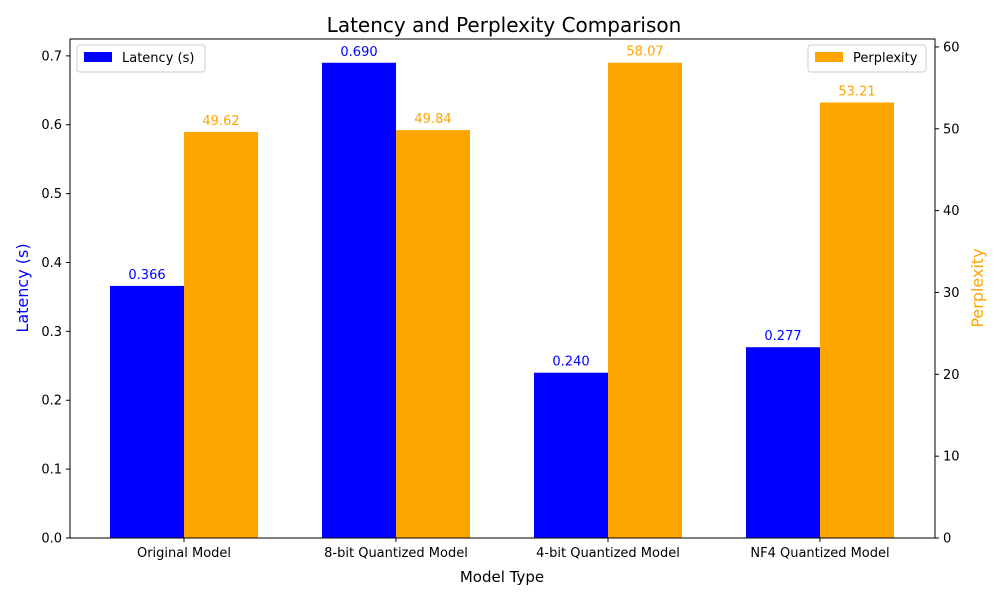 Image resolution: width=1000 pixels, height=600 pixels. What do you see at coordinates (977, 287) in the screenshot?
I see `right-y-axis-label: Perplexity` at bounding box center [977, 287].